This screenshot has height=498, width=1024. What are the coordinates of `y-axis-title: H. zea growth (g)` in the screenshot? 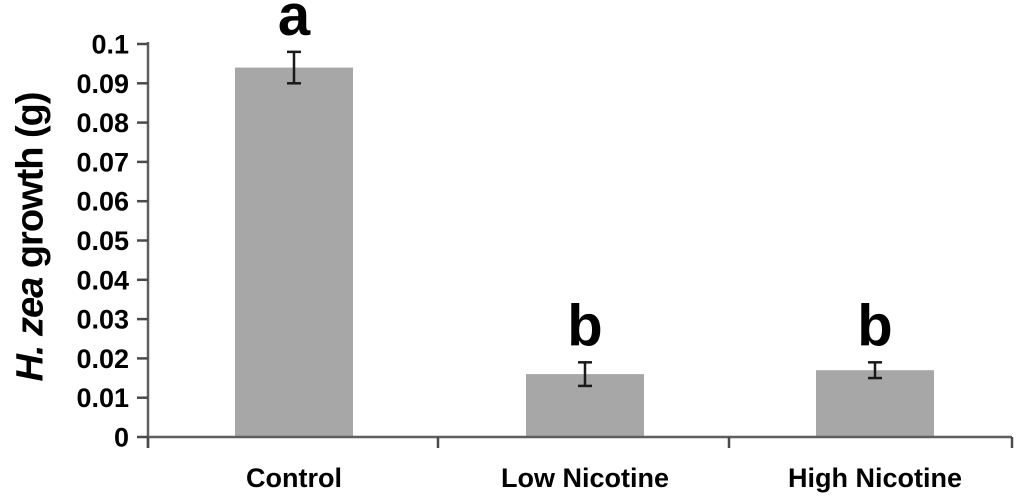 It's located at (31, 236).